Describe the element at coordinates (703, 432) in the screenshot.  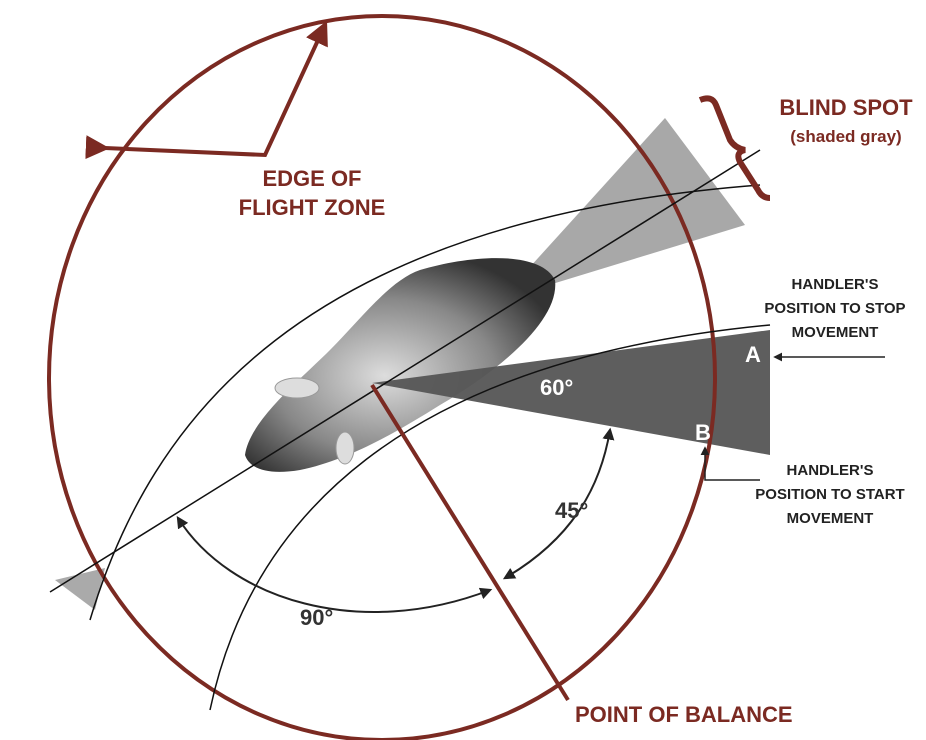
I see `label: B` at that location.